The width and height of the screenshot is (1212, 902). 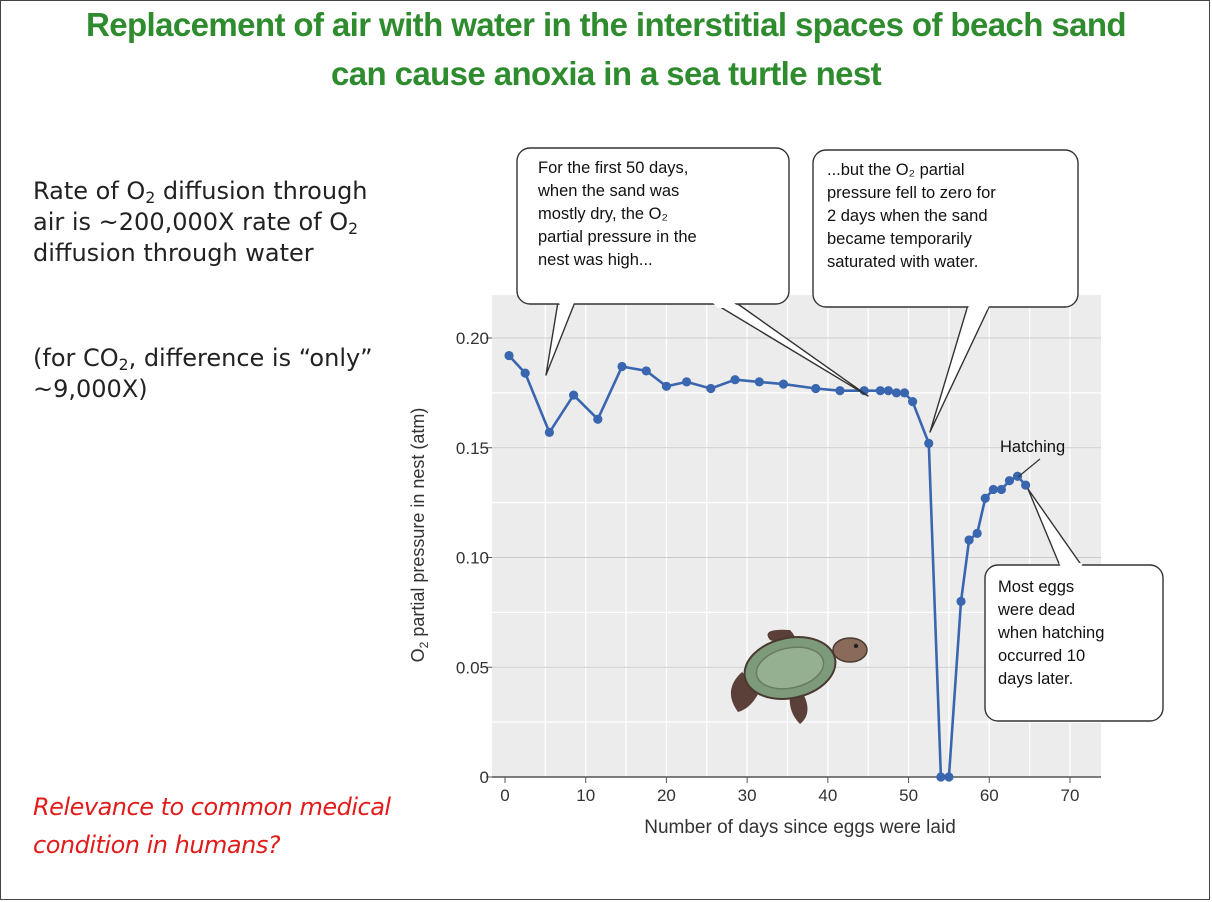 What do you see at coordinates (76, 358) in the screenshot?
I see `text2-l1a: (for CO` at bounding box center [76, 358].